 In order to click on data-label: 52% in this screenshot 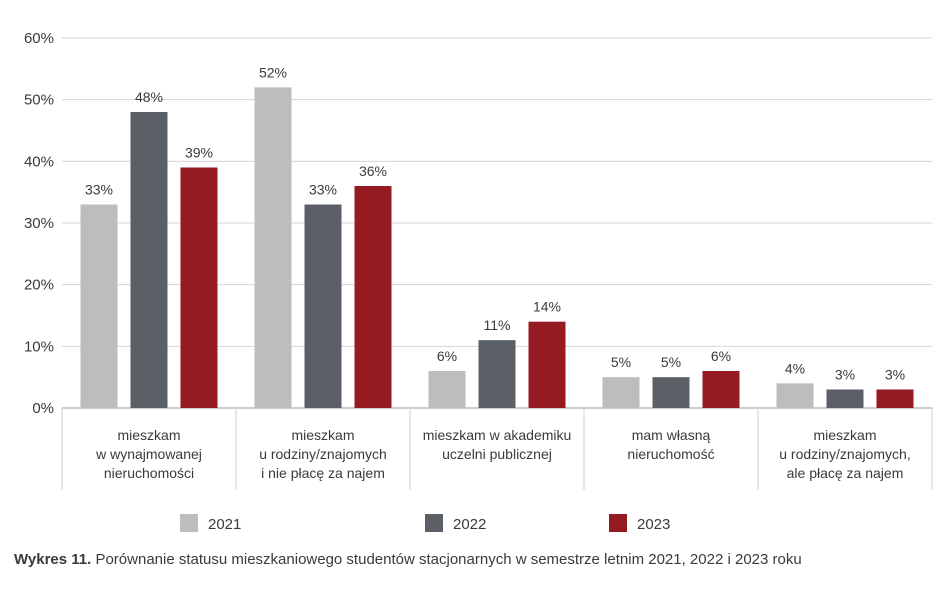, I will do `click(273, 72)`.